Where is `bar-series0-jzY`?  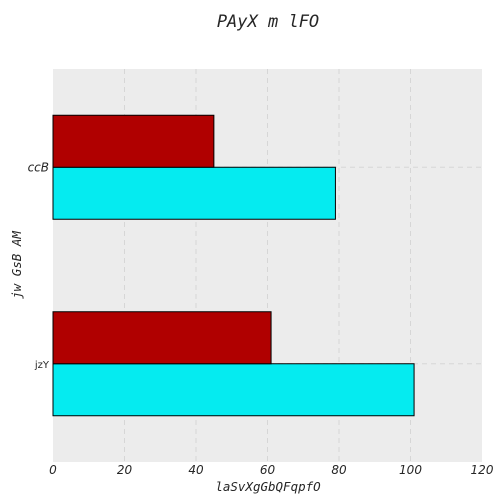
bar-series0-jzY is located at coordinates (233, 390).